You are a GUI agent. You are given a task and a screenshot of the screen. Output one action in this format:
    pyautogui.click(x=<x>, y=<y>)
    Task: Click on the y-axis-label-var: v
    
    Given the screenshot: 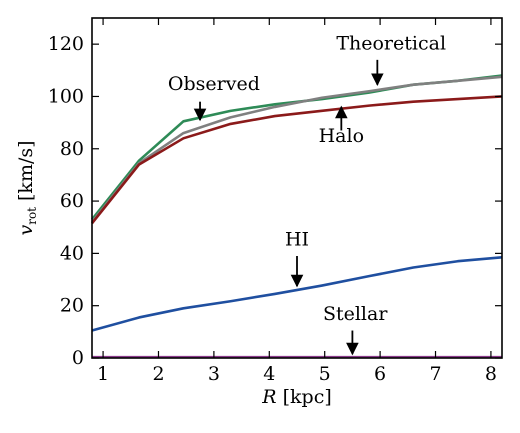 What is the action you would take?
    pyautogui.click(x=26, y=230)
    